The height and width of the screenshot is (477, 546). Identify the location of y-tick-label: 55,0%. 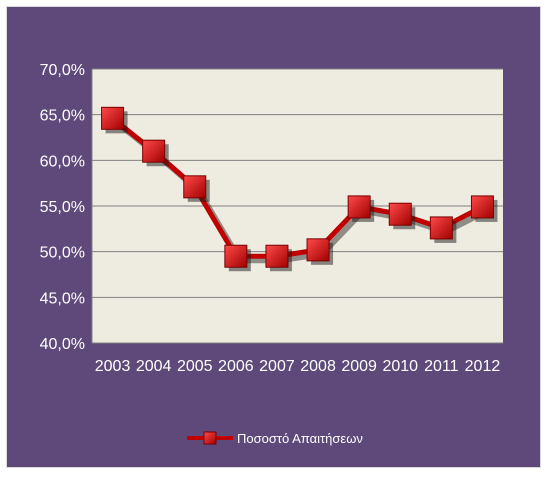
(62, 207).